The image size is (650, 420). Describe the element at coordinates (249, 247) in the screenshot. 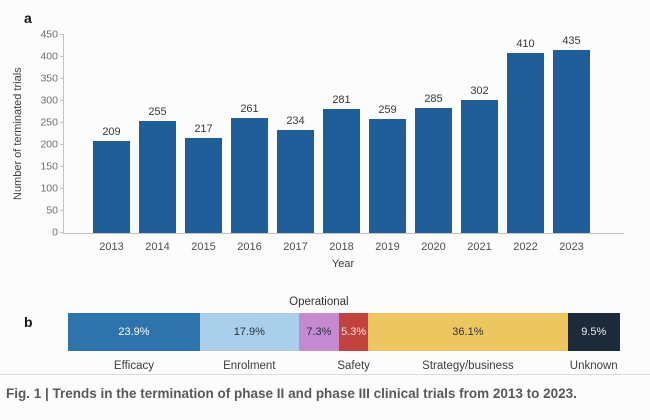

I see `x-tick-label: 2016` at that location.